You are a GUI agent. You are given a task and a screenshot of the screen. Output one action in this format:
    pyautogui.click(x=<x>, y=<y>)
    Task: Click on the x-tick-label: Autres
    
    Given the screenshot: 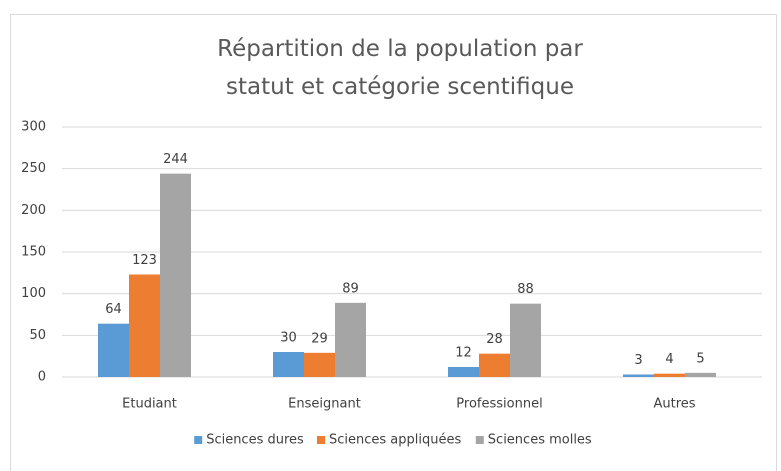 What is the action you would take?
    pyautogui.click(x=674, y=404)
    